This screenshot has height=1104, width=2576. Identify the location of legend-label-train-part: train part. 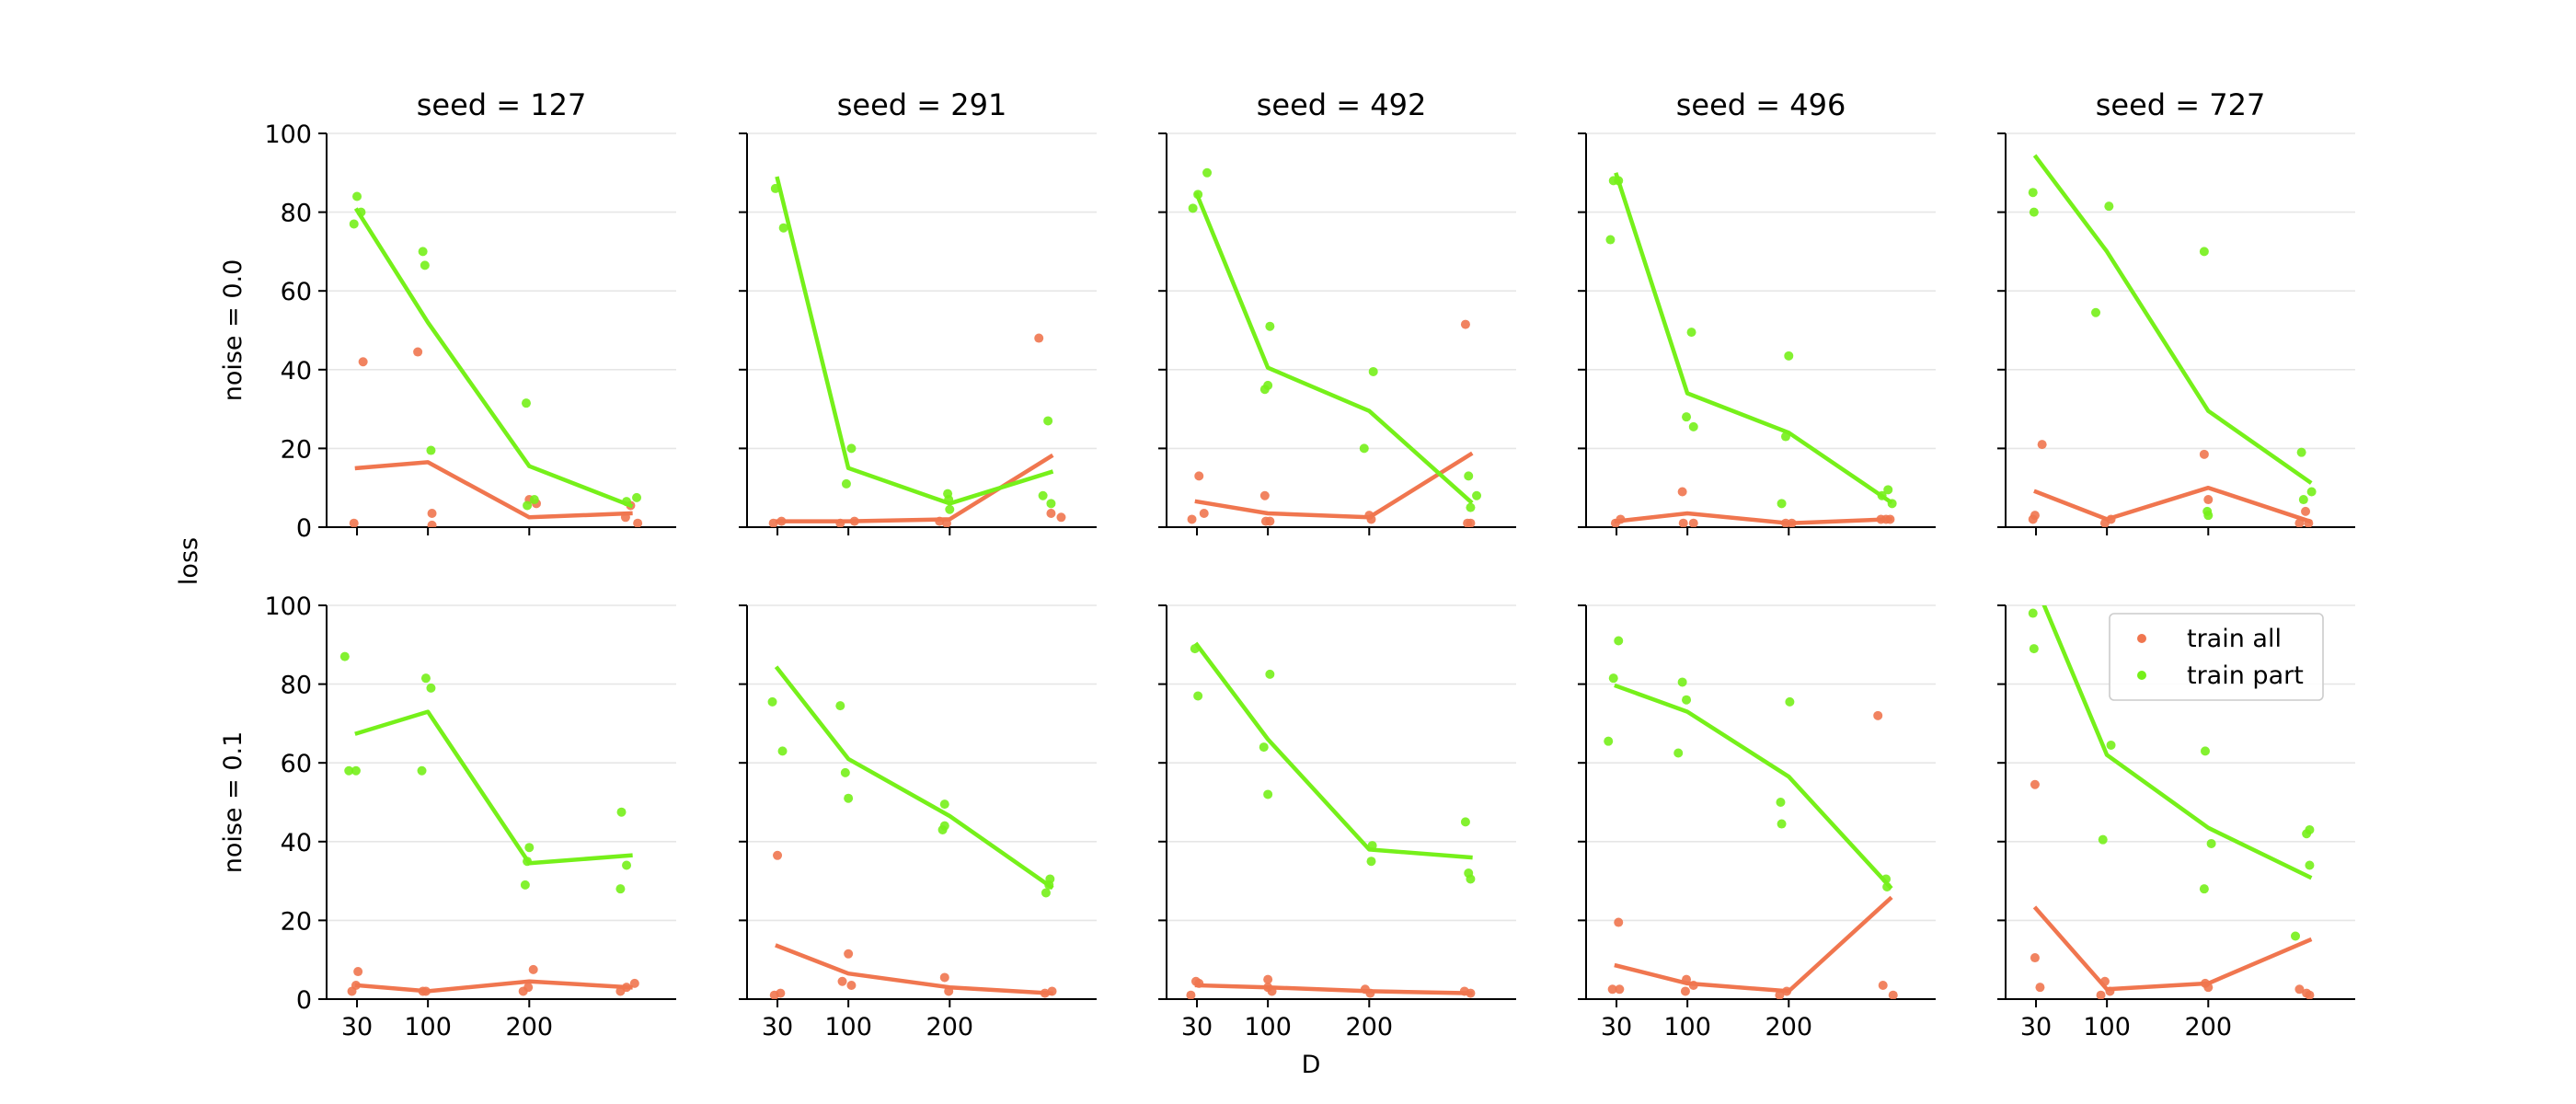
(2245, 675).